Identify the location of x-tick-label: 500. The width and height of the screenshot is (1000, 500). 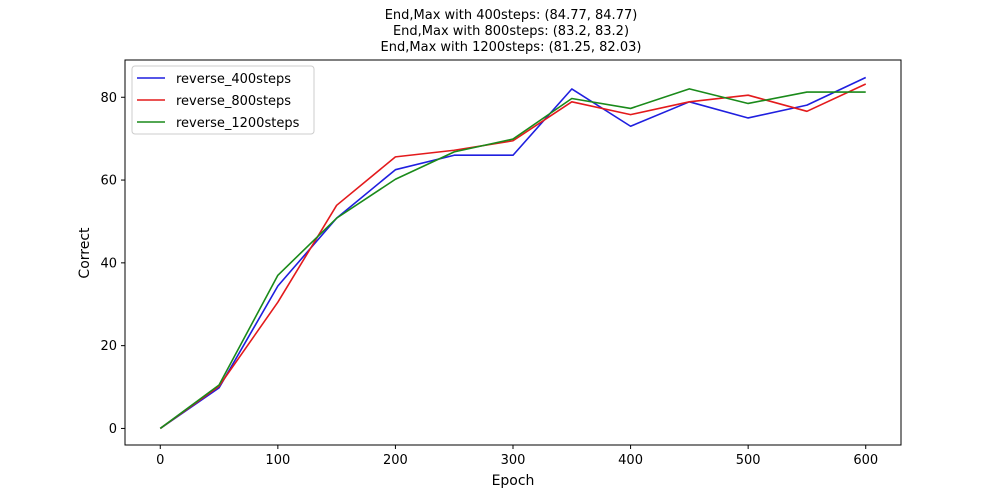
(748, 460).